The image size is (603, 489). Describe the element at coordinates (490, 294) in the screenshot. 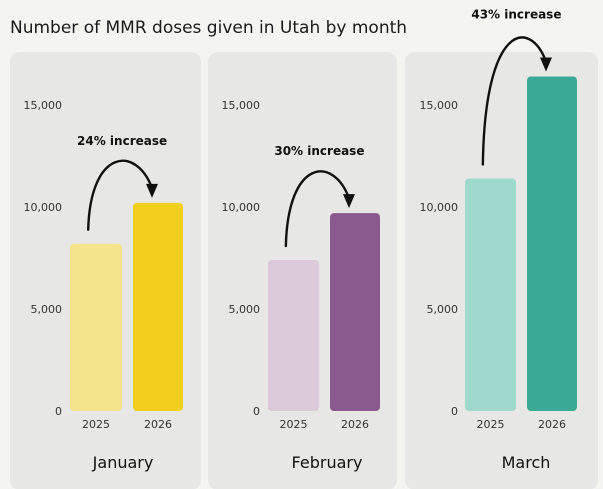

I see `bar-march-2025` at that location.